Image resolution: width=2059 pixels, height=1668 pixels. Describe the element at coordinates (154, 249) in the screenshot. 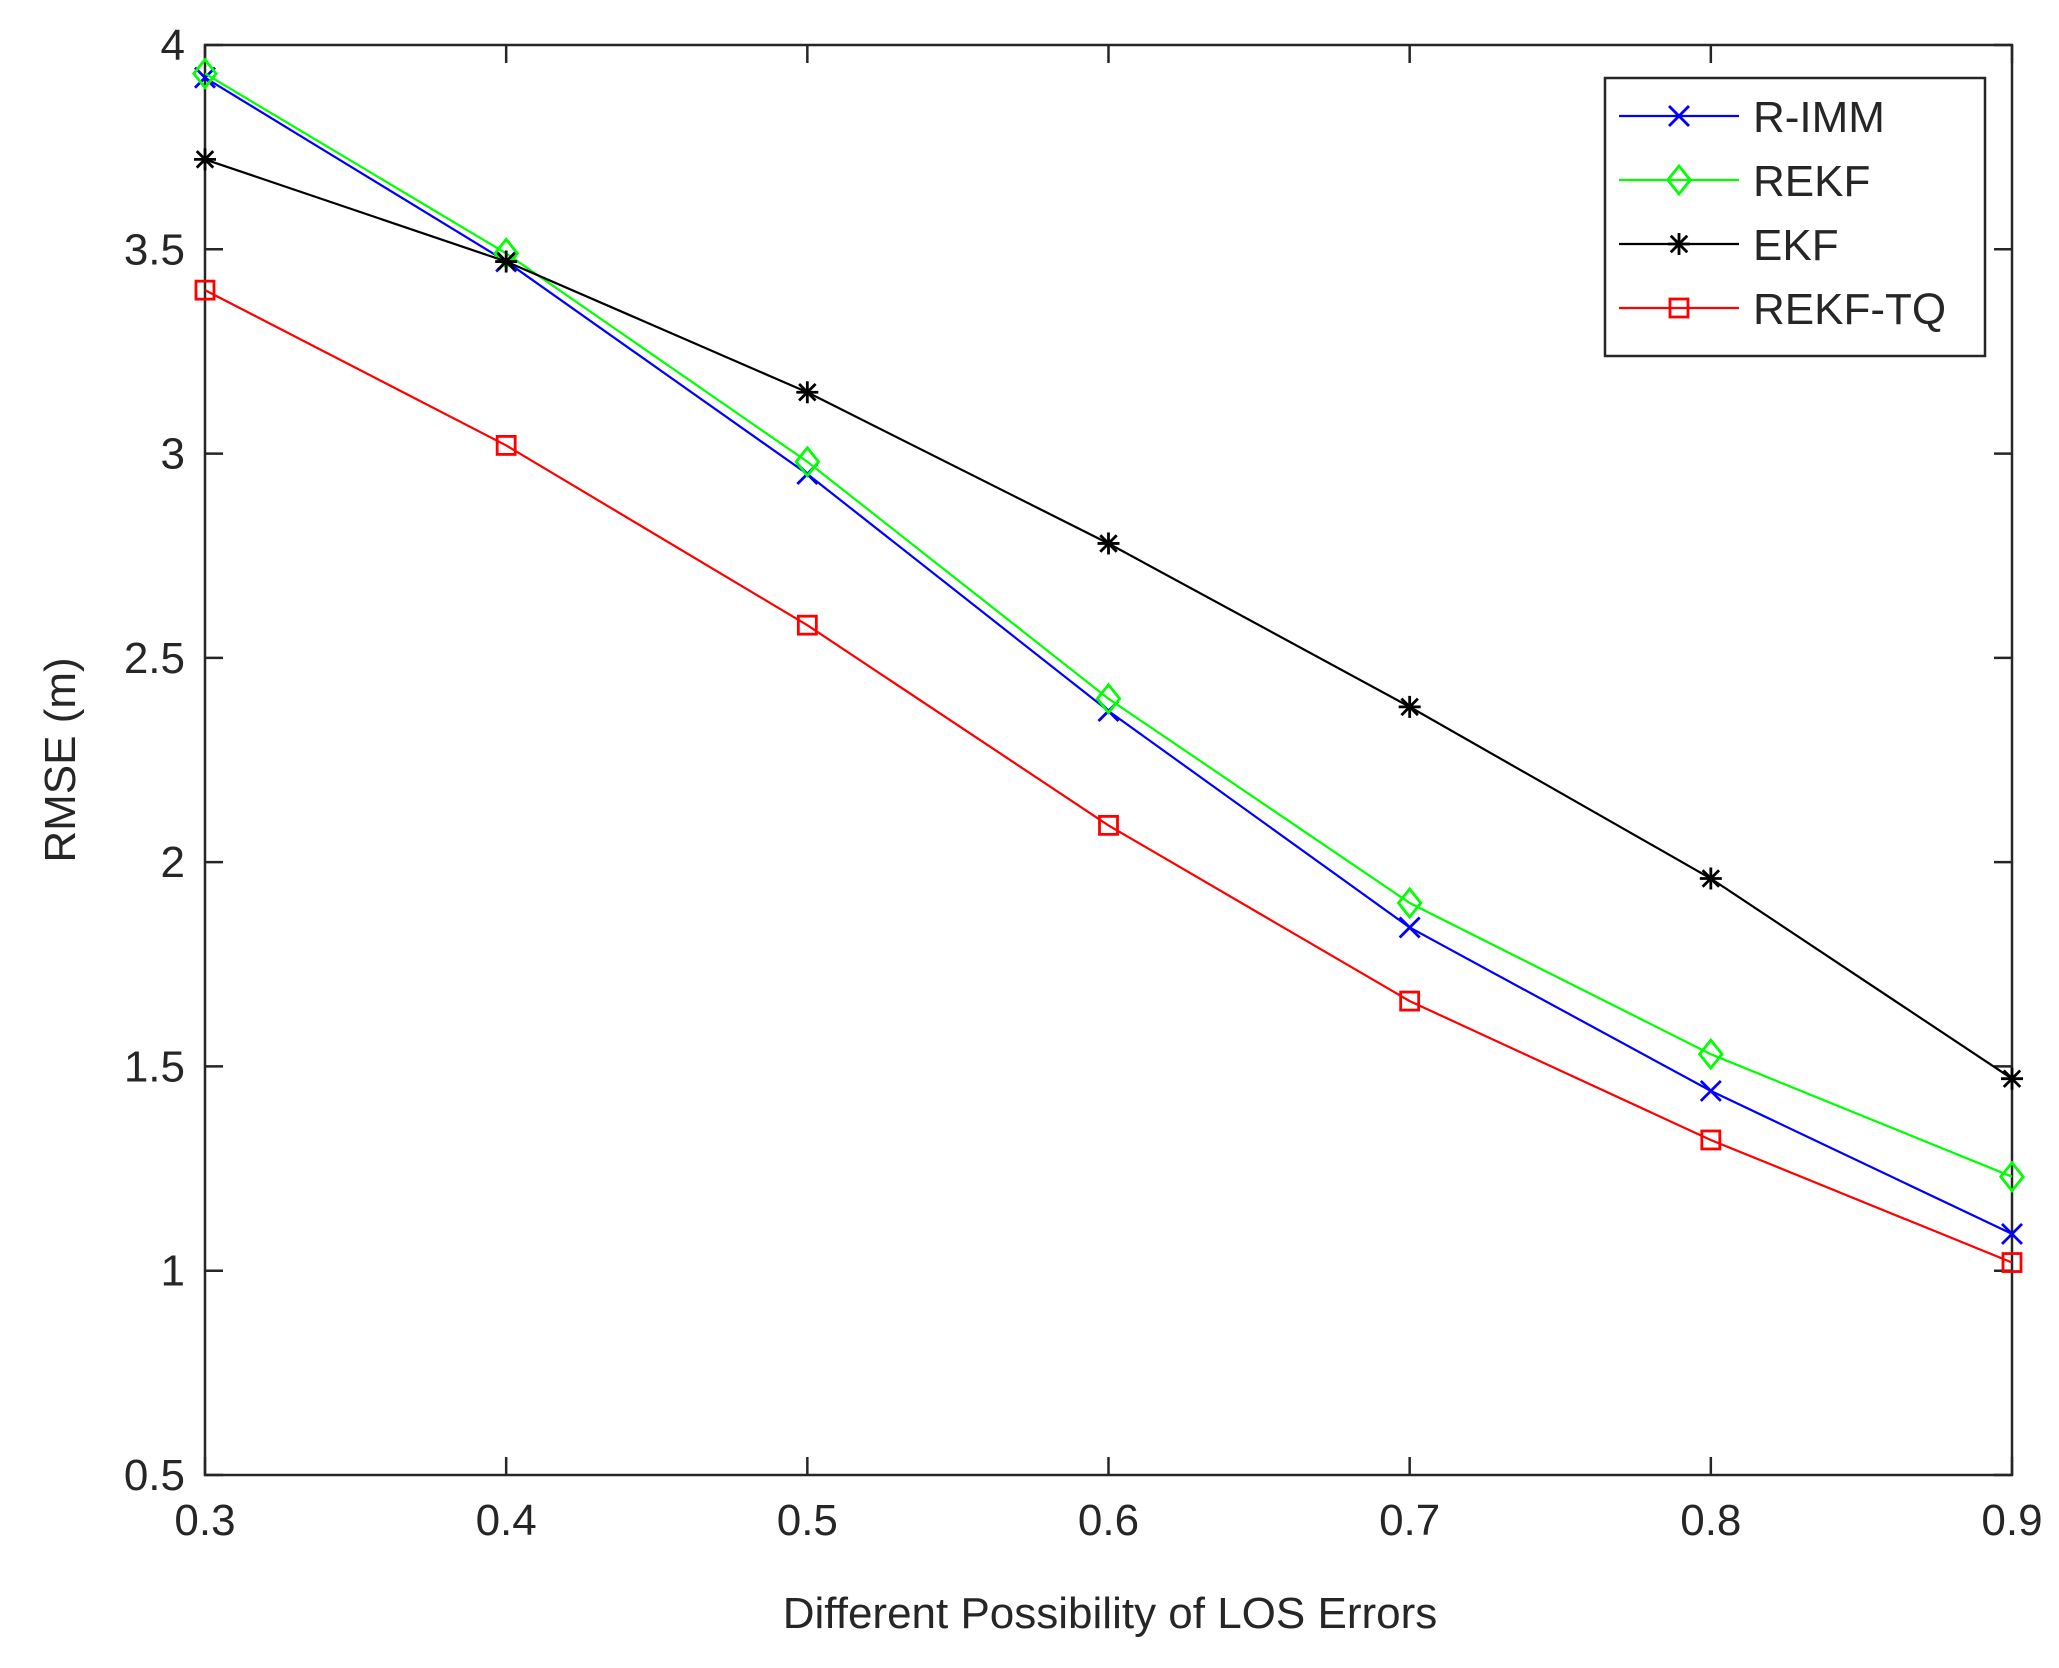

I see `y-tick-label: 3.5` at that location.